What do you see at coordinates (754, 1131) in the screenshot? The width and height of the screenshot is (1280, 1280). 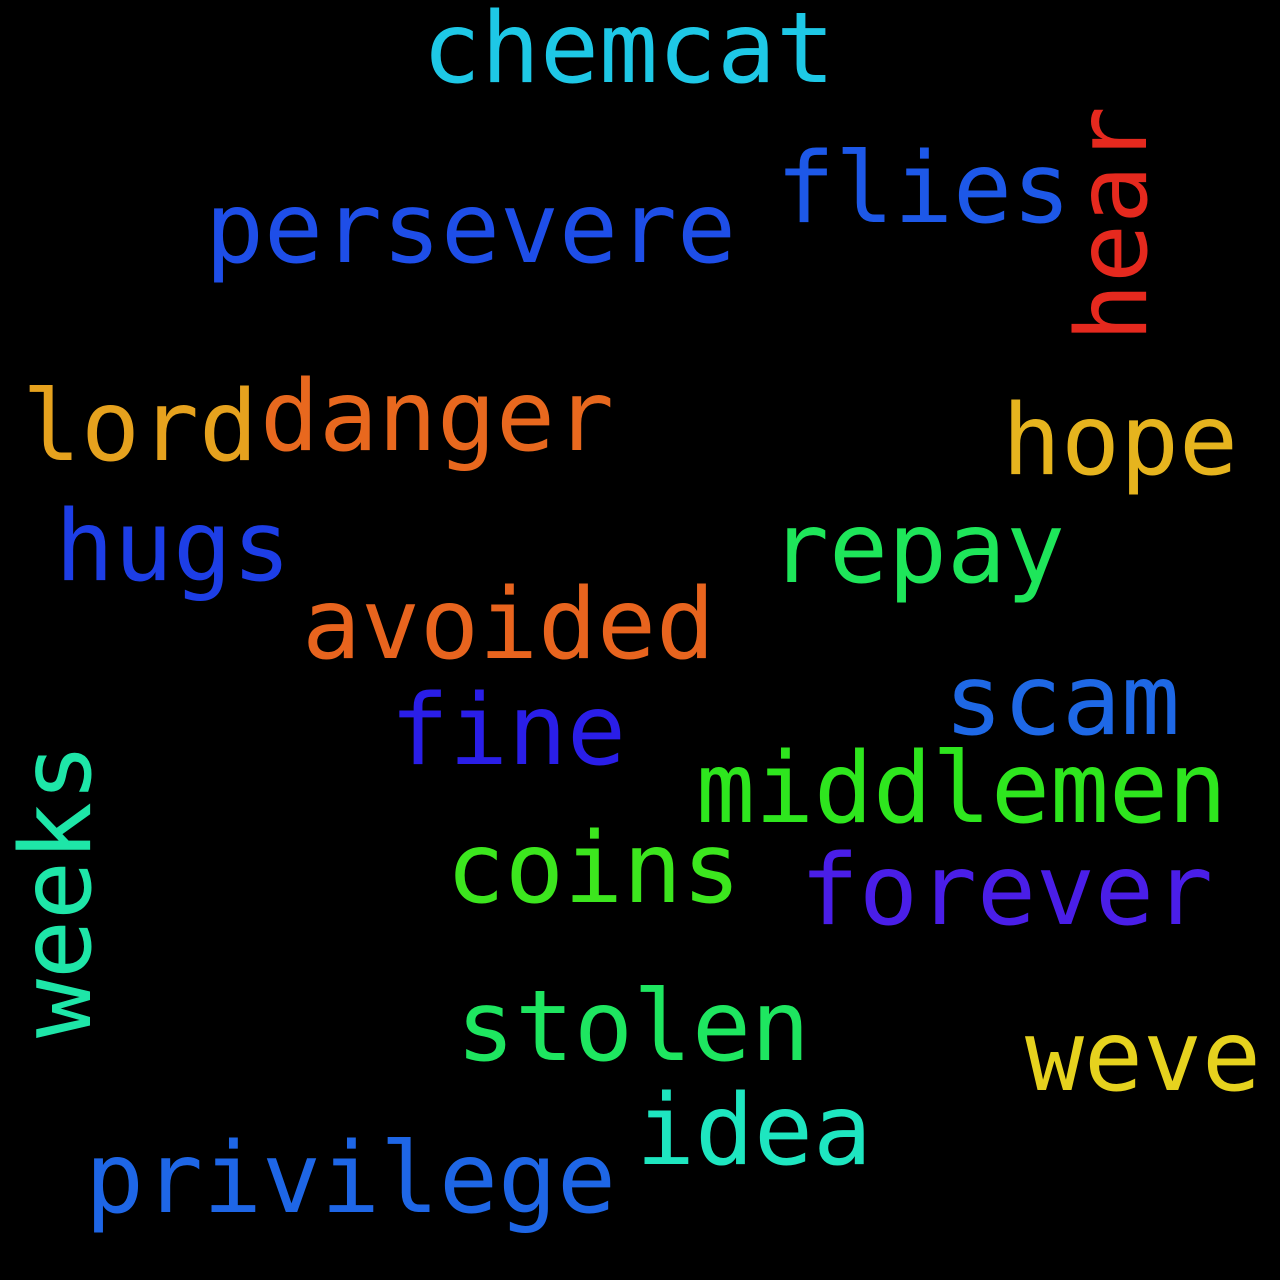 I see `word-idea: idea` at bounding box center [754, 1131].